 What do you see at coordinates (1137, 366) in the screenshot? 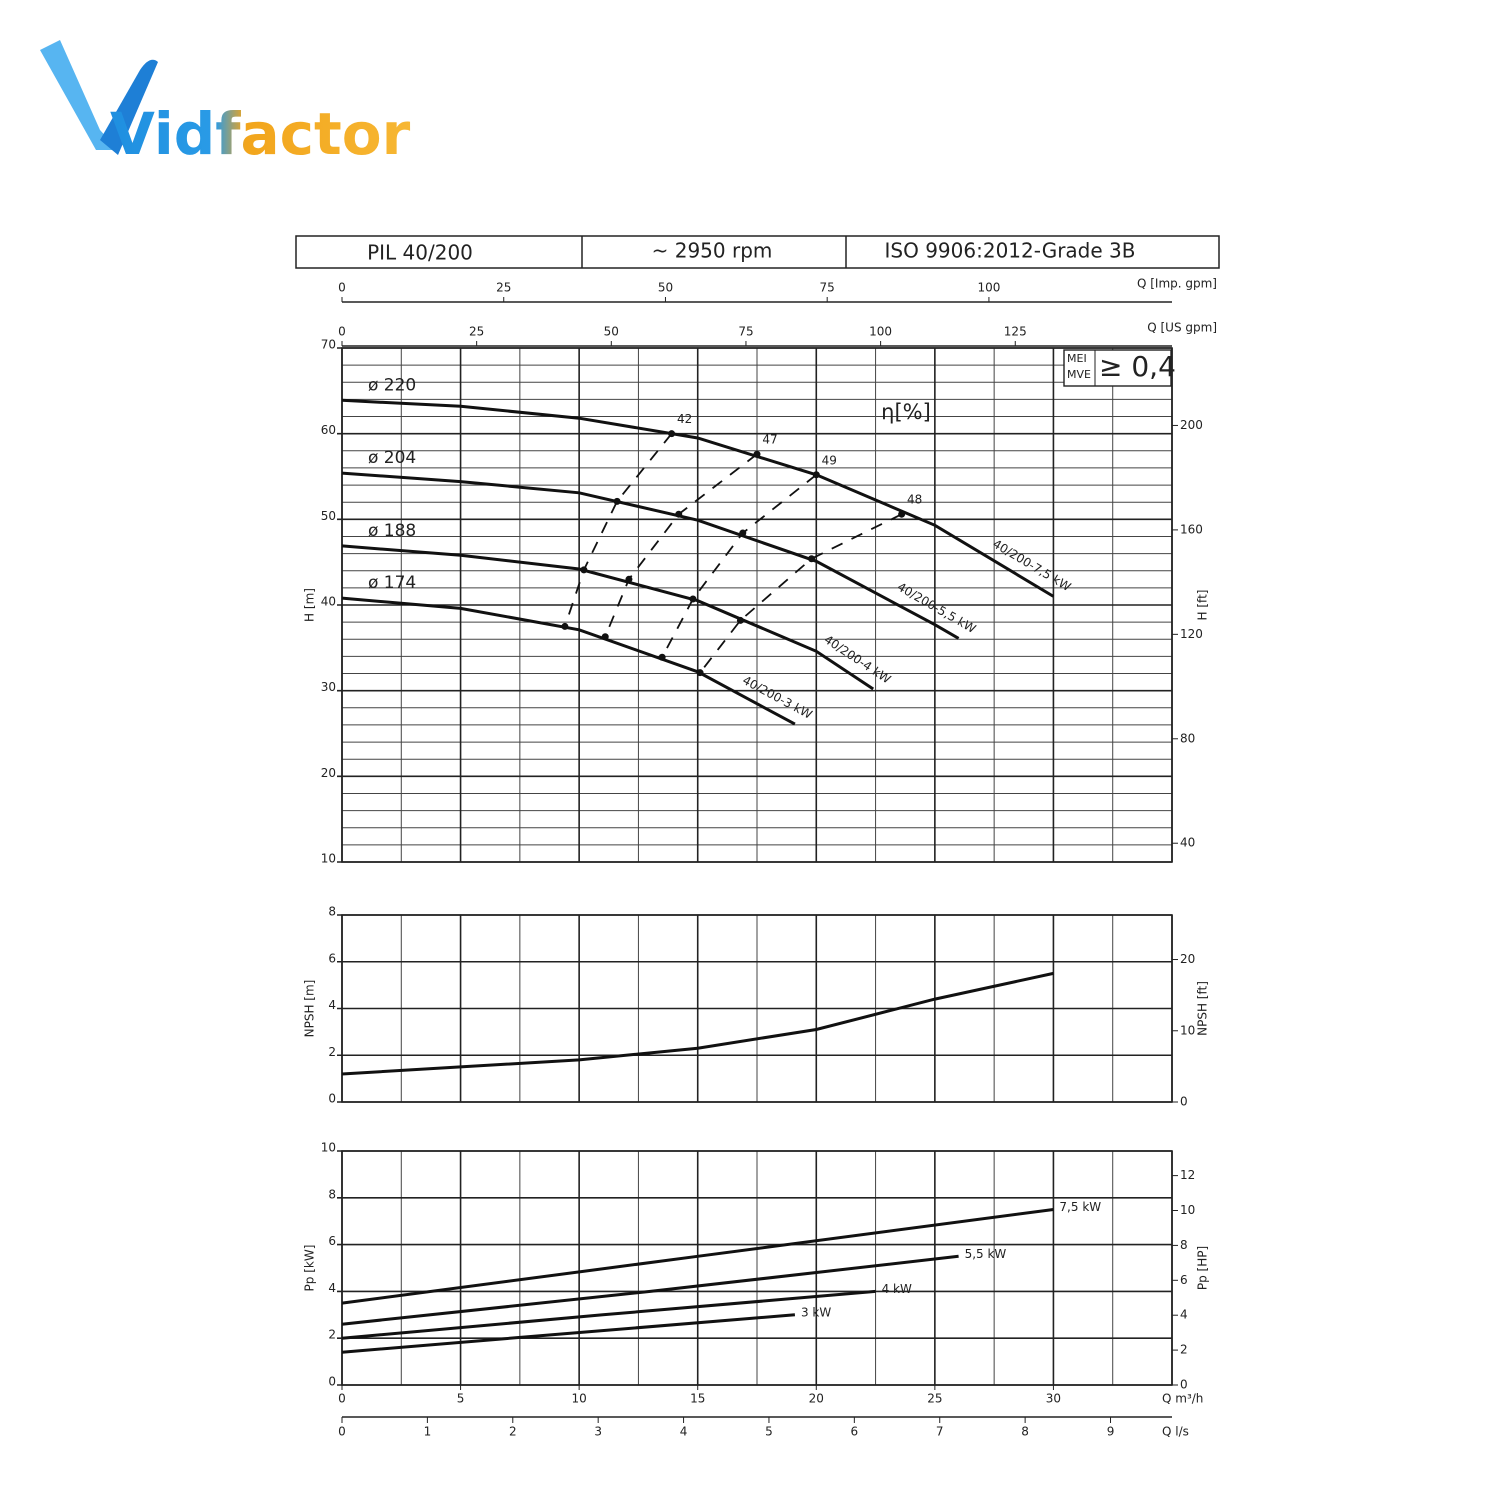
I see `mei-value: ≥ 0,4` at bounding box center [1137, 366].